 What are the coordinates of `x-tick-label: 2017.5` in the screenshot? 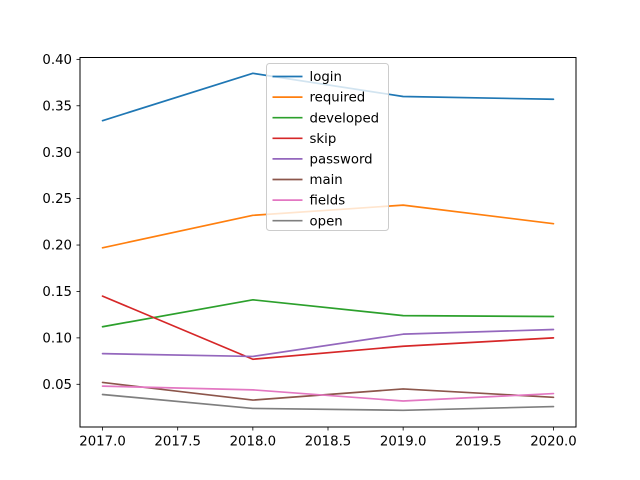 It's located at (177, 442).